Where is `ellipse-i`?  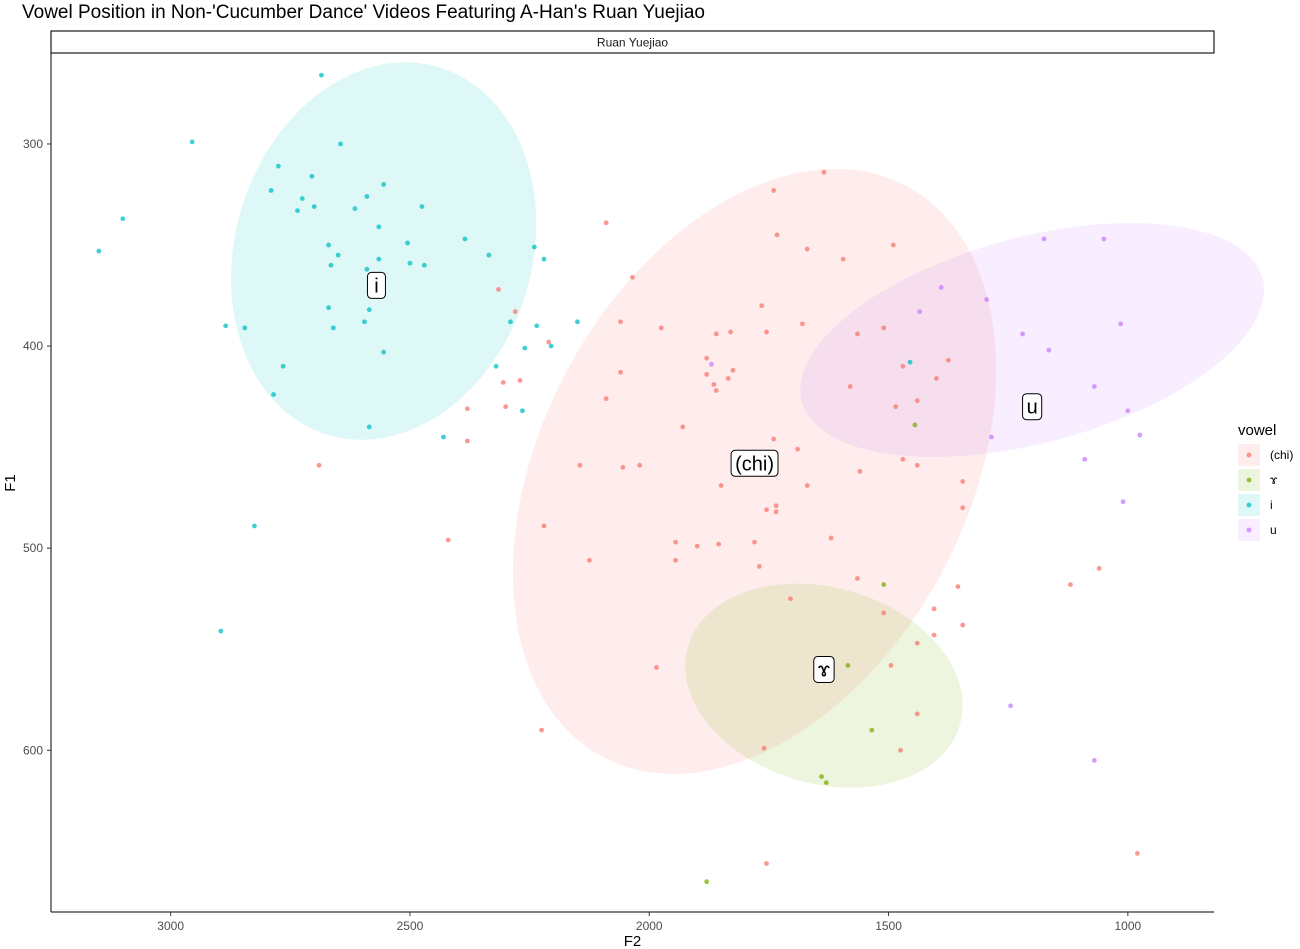 ellipse-i is located at coordinates (384, 251).